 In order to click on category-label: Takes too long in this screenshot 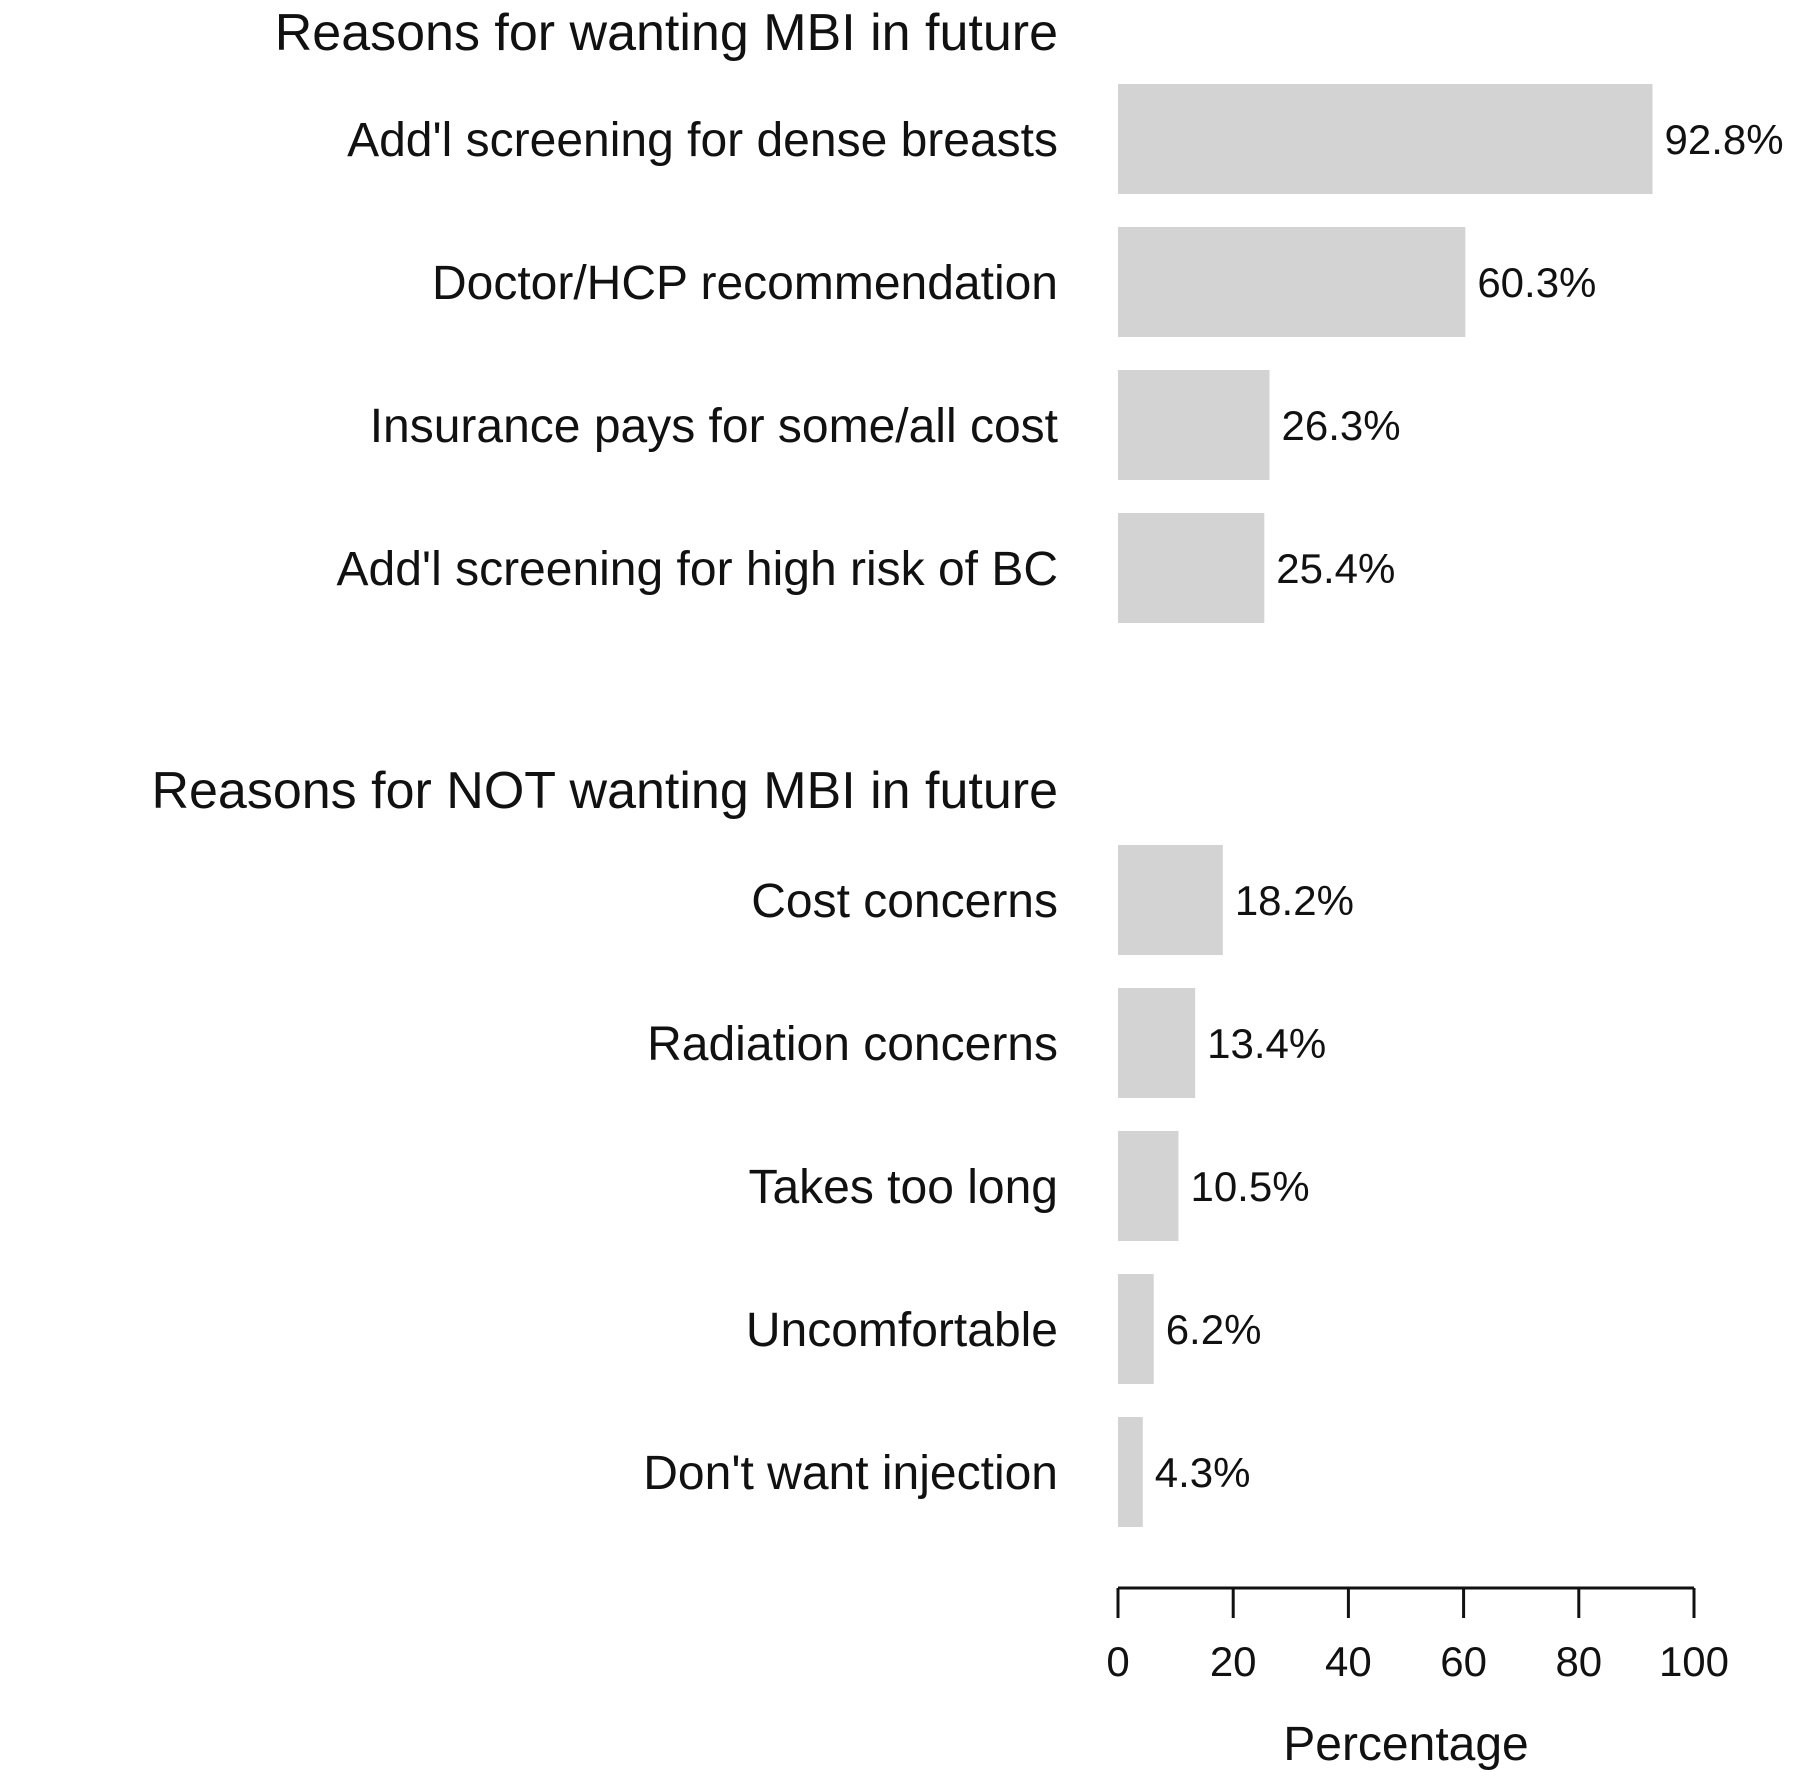, I will do `click(903, 1187)`.